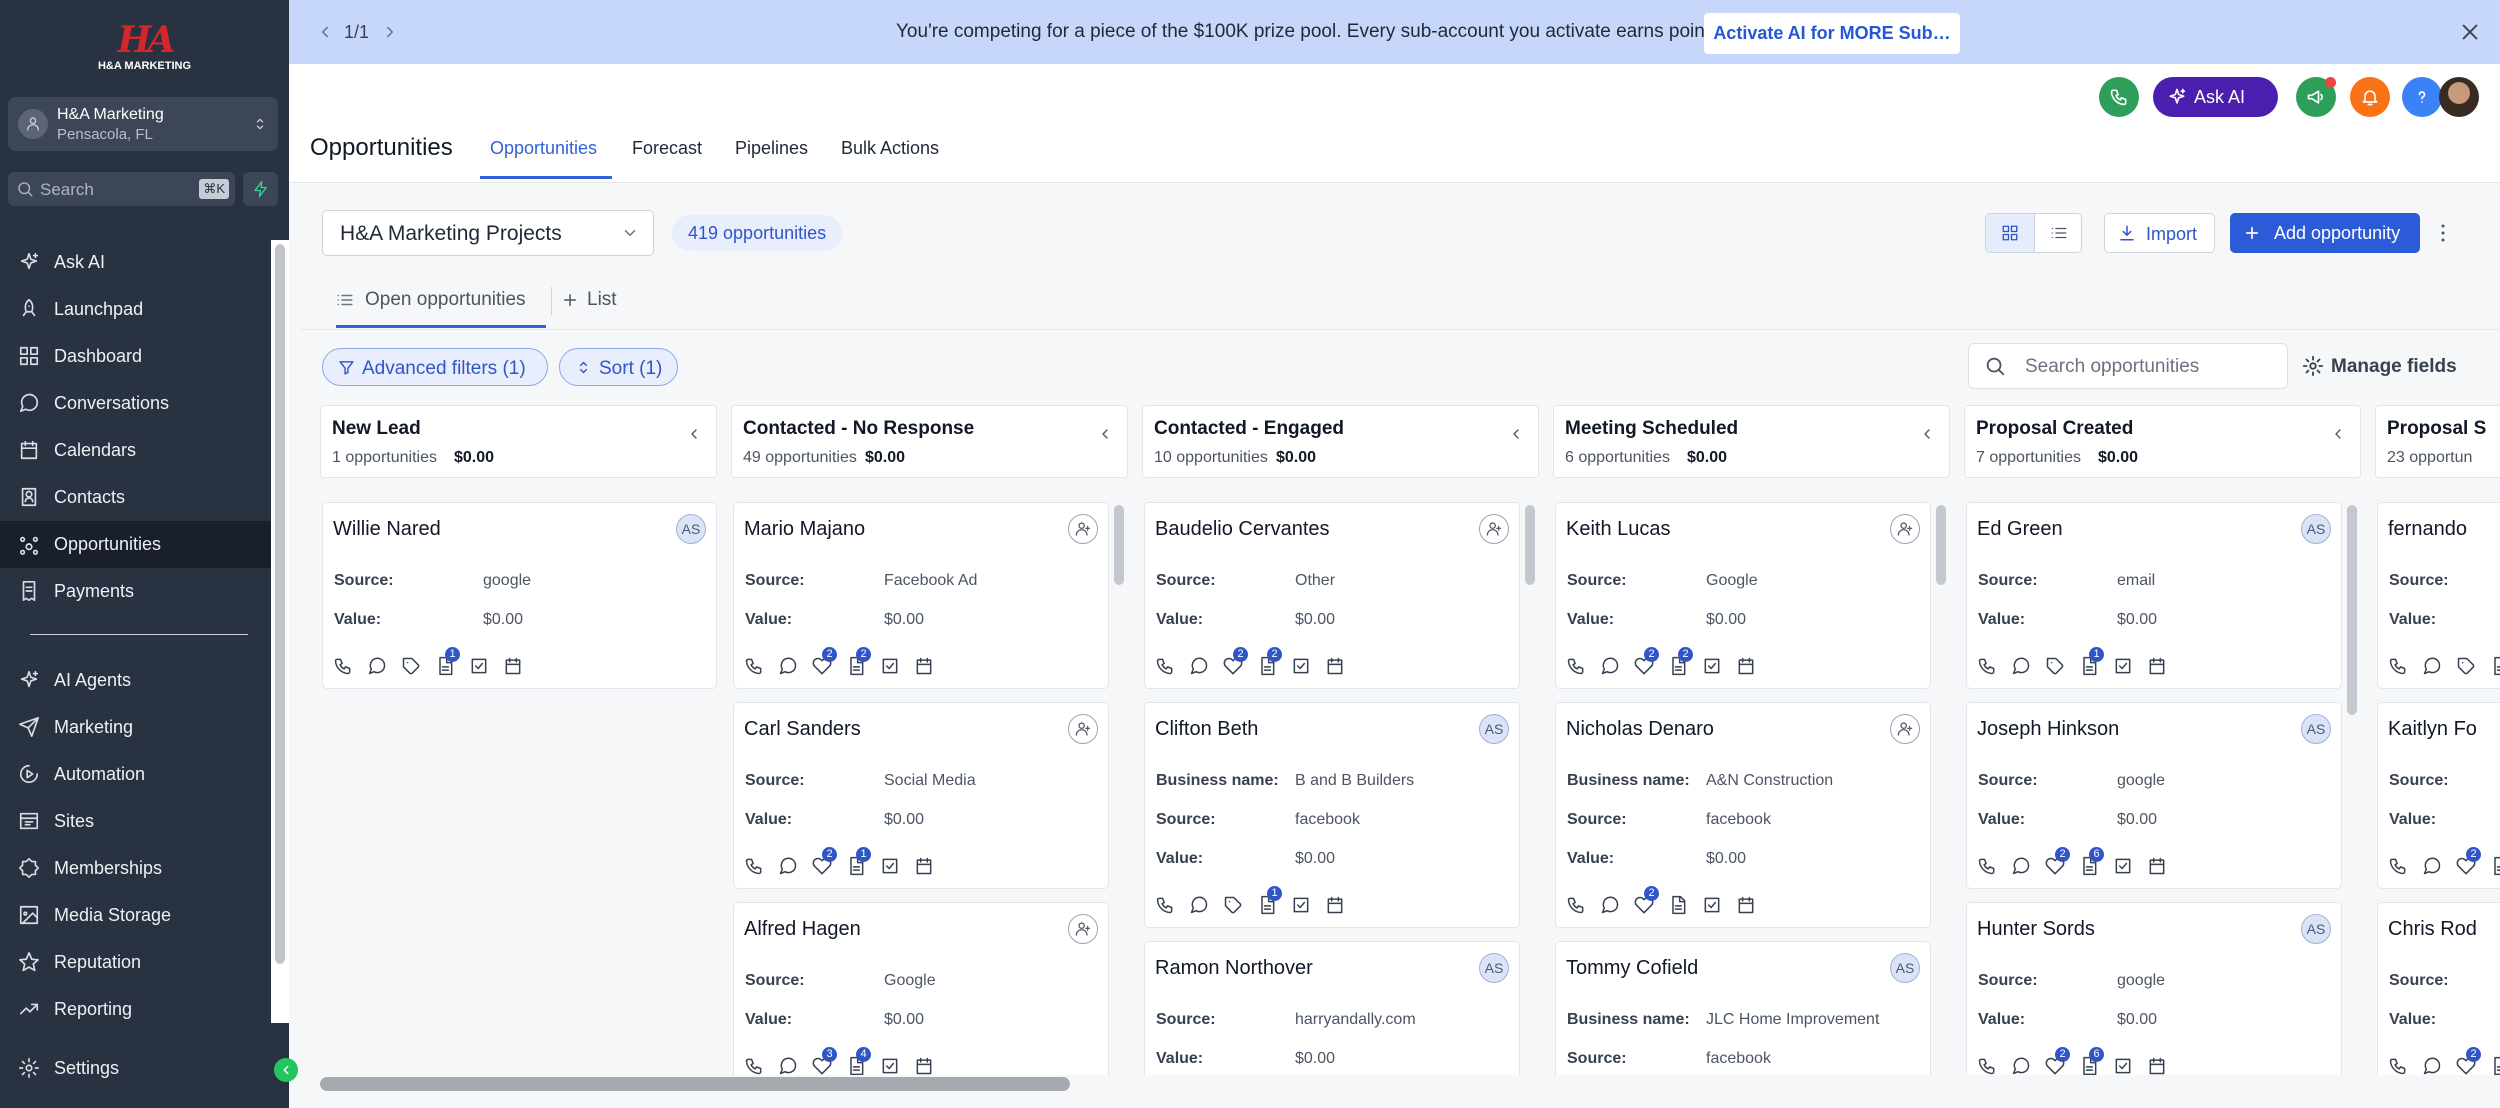 Image resolution: width=2500 pixels, height=1108 pixels. Describe the element at coordinates (772, 148) in the screenshot. I see `header-tab: Pipelines` at that location.